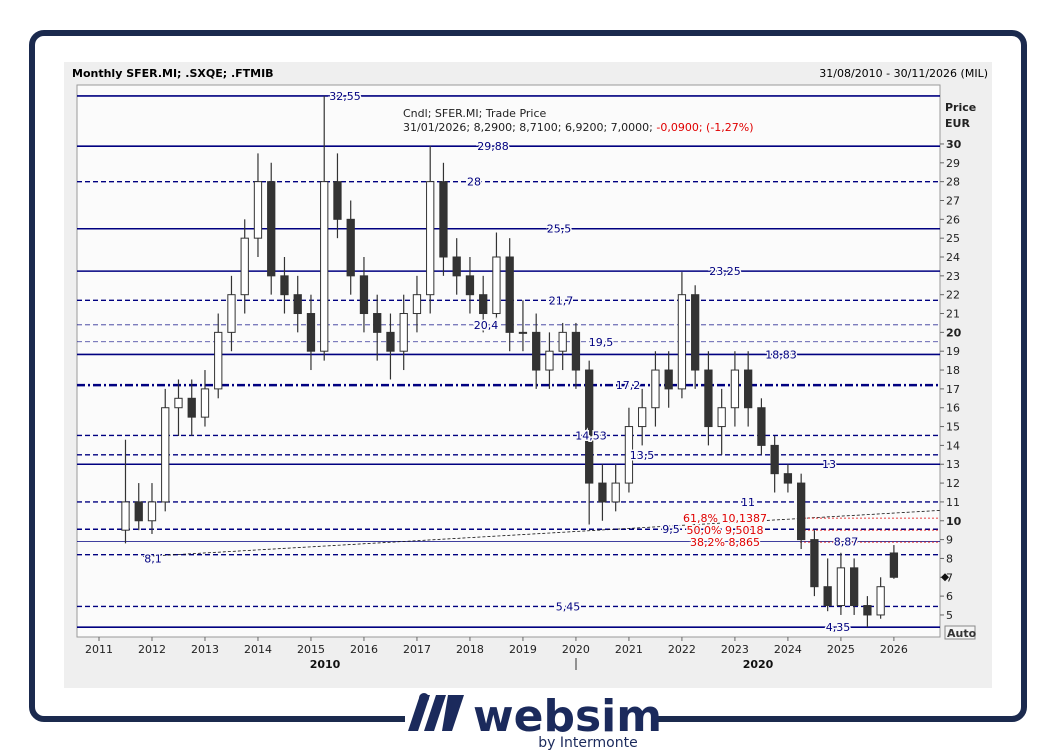 The image size is (1056, 756). What do you see at coordinates (725, 271) in the screenshot?
I see `level-label: 23,25` at bounding box center [725, 271].